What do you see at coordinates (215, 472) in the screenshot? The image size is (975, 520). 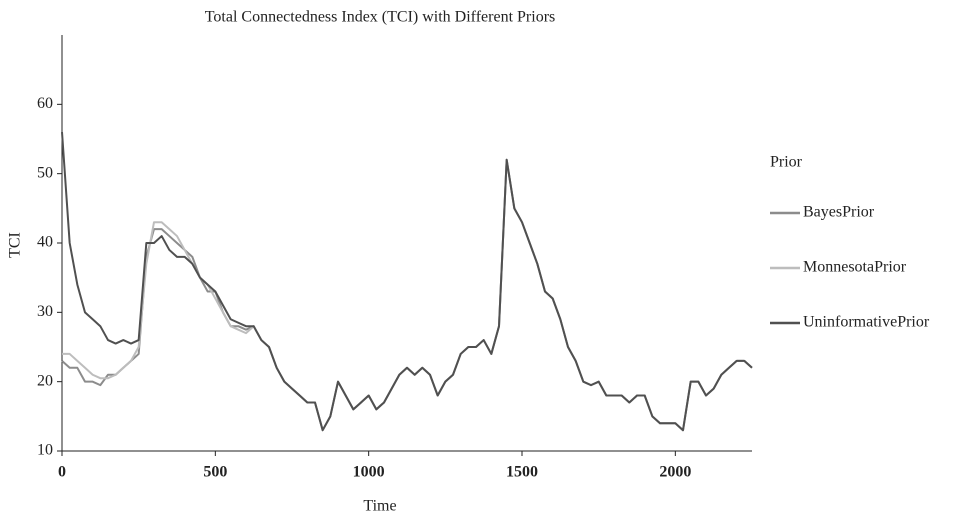 I see `x-tick-label: 500` at bounding box center [215, 472].